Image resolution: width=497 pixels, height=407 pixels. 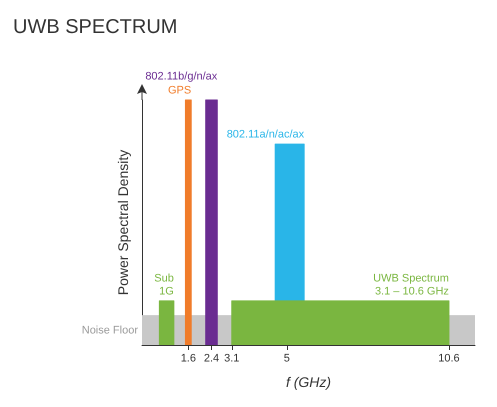 I want to click on chart-title: UWB SPECTRUM, so click(x=95, y=27).